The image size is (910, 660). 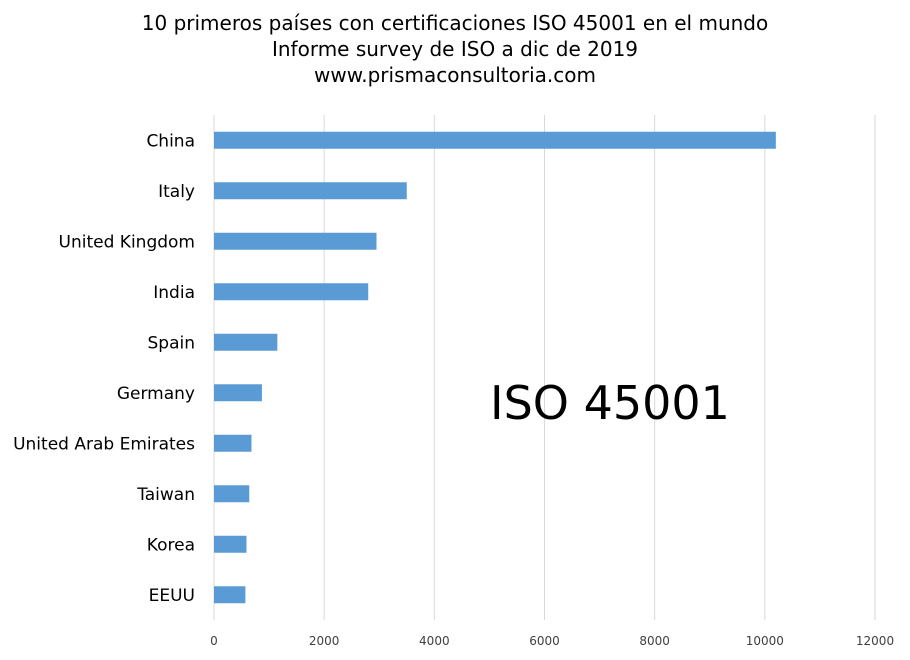 I want to click on category-label: Korea, so click(x=171, y=545).